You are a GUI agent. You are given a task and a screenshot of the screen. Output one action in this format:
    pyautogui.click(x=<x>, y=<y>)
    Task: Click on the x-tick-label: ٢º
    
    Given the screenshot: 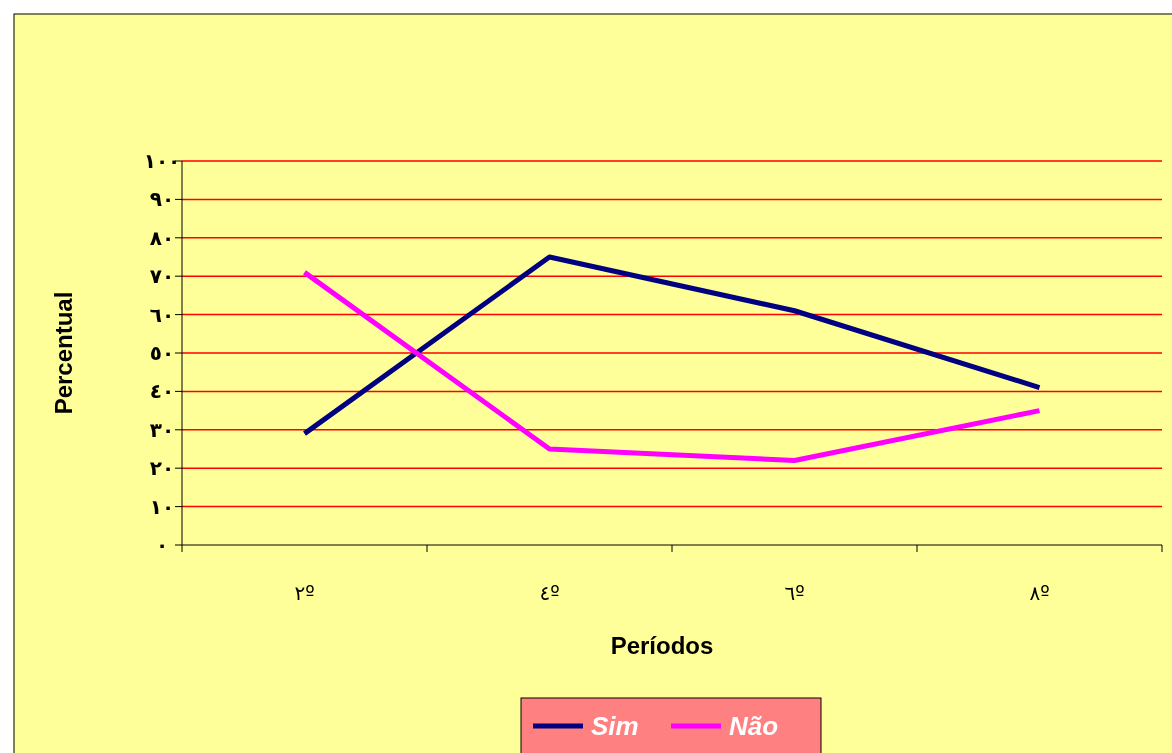 What is the action you would take?
    pyautogui.click(x=304, y=593)
    